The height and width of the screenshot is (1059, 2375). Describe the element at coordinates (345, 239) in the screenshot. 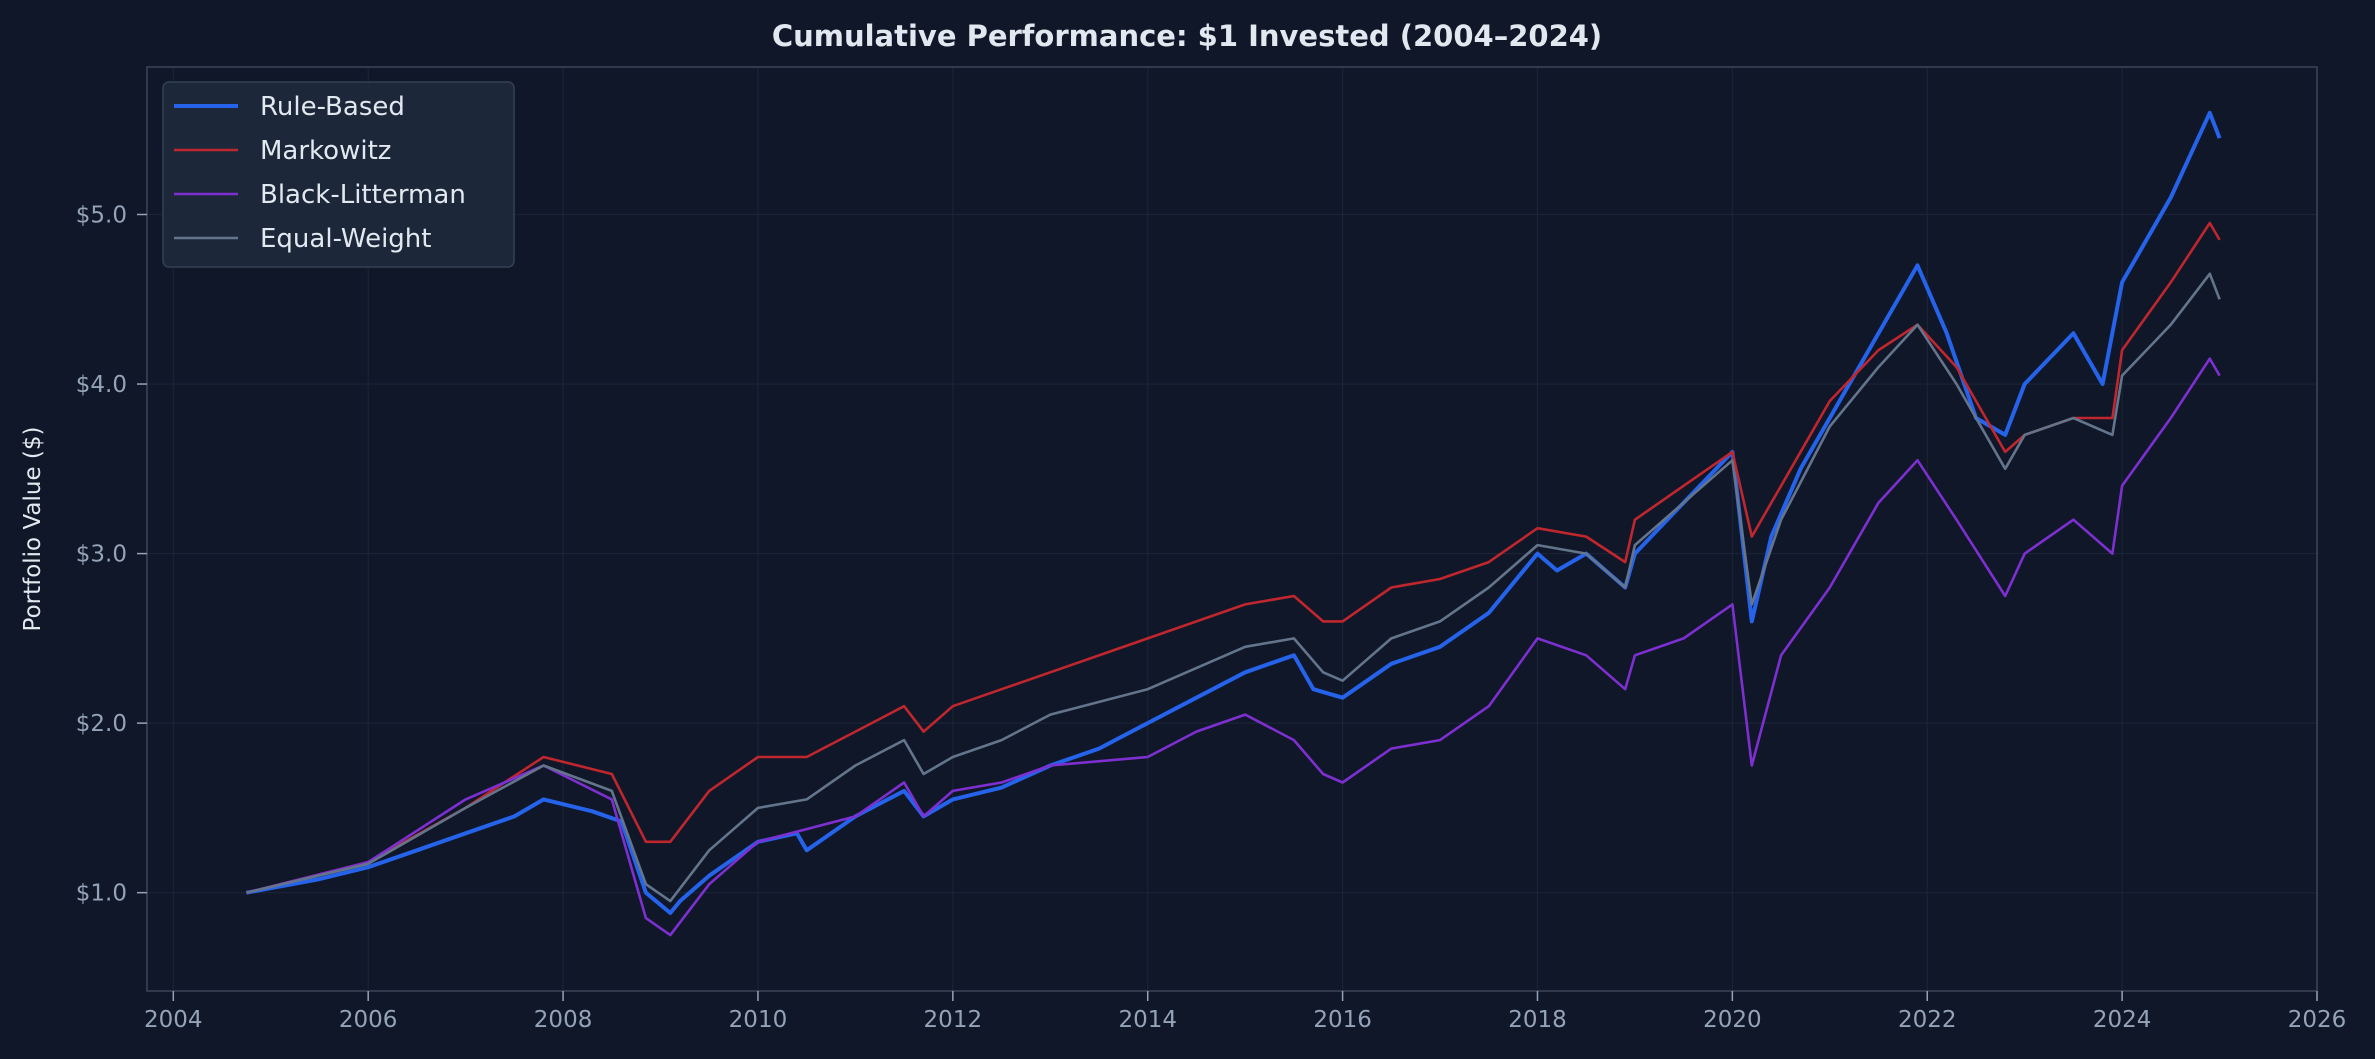

I see `legend-label: Equal-Weight` at that location.